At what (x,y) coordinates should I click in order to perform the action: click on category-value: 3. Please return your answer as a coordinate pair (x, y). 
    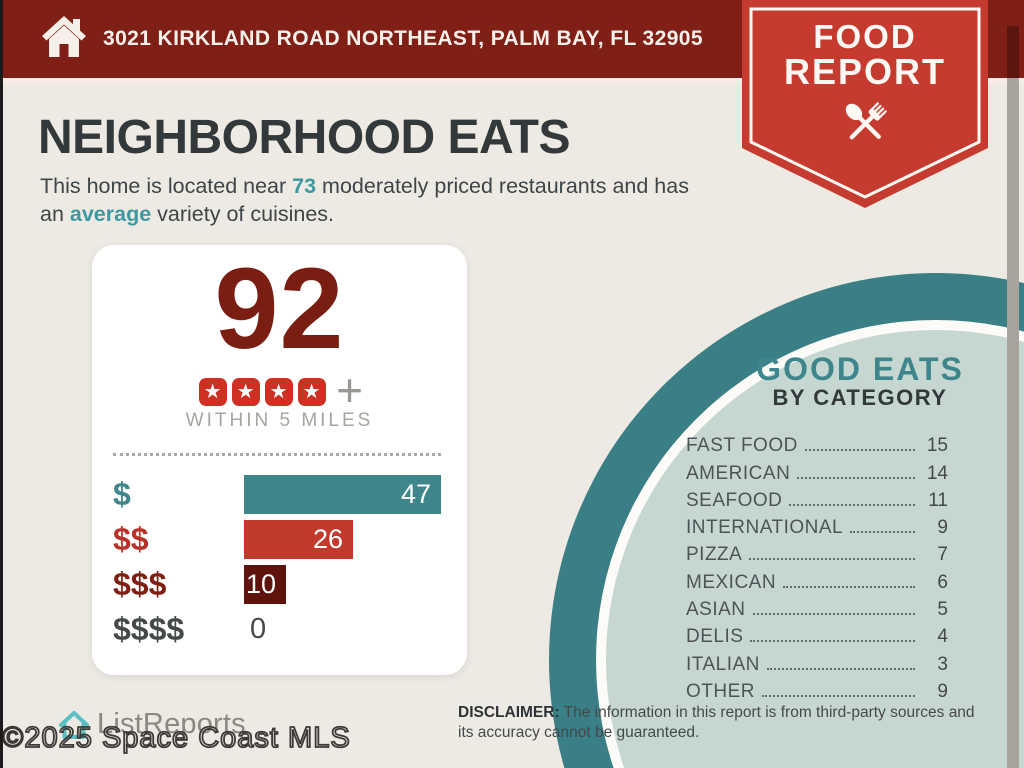
    Looking at the image, I should click on (942, 664).